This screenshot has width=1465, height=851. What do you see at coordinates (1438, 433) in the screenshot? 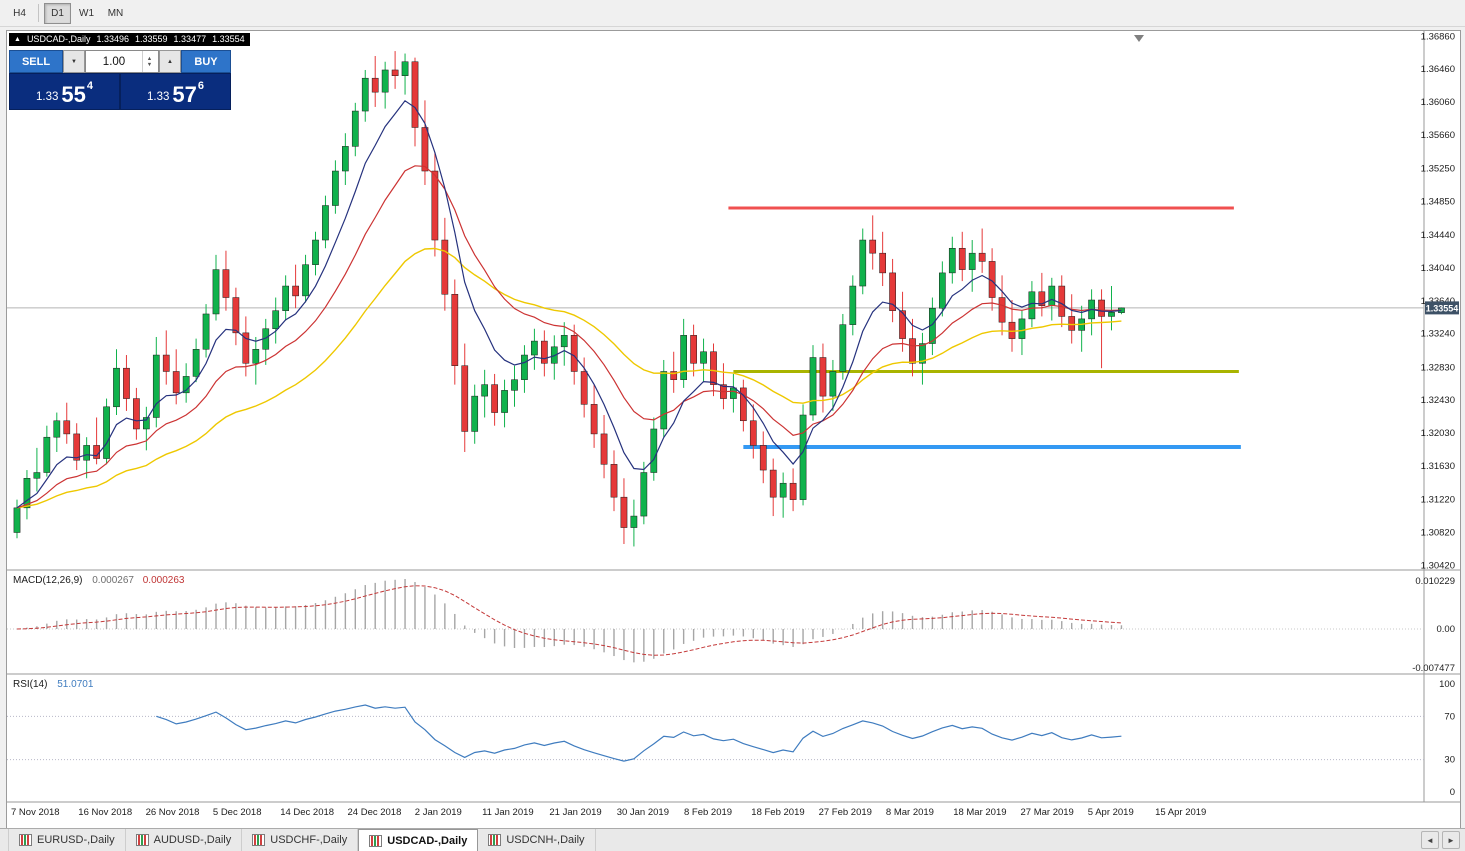
I see `svg-text: 1.32030` at bounding box center [1438, 433].